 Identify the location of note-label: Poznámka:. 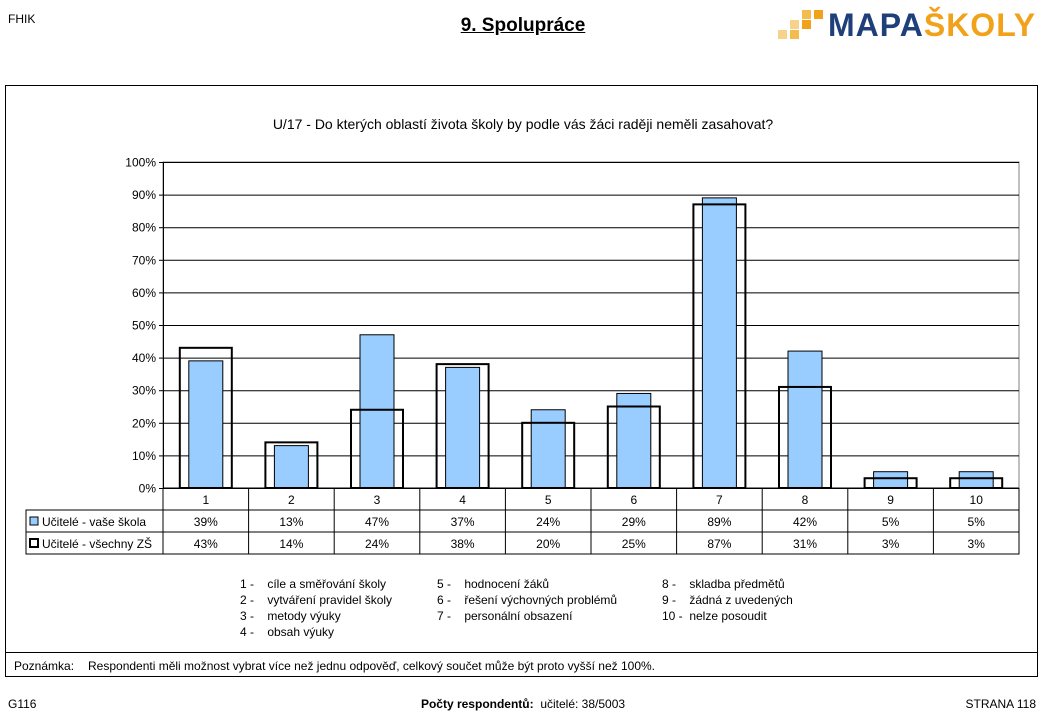
(44, 666).